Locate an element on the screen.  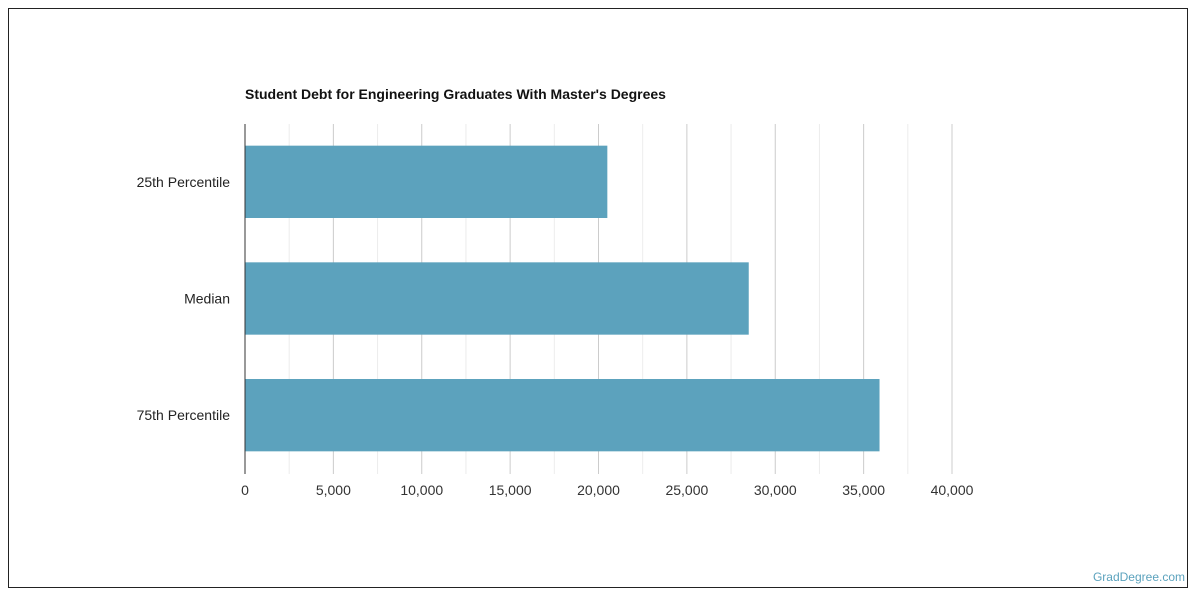
watermark-link: GradDegree.com is located at coordinates (1138, 577).